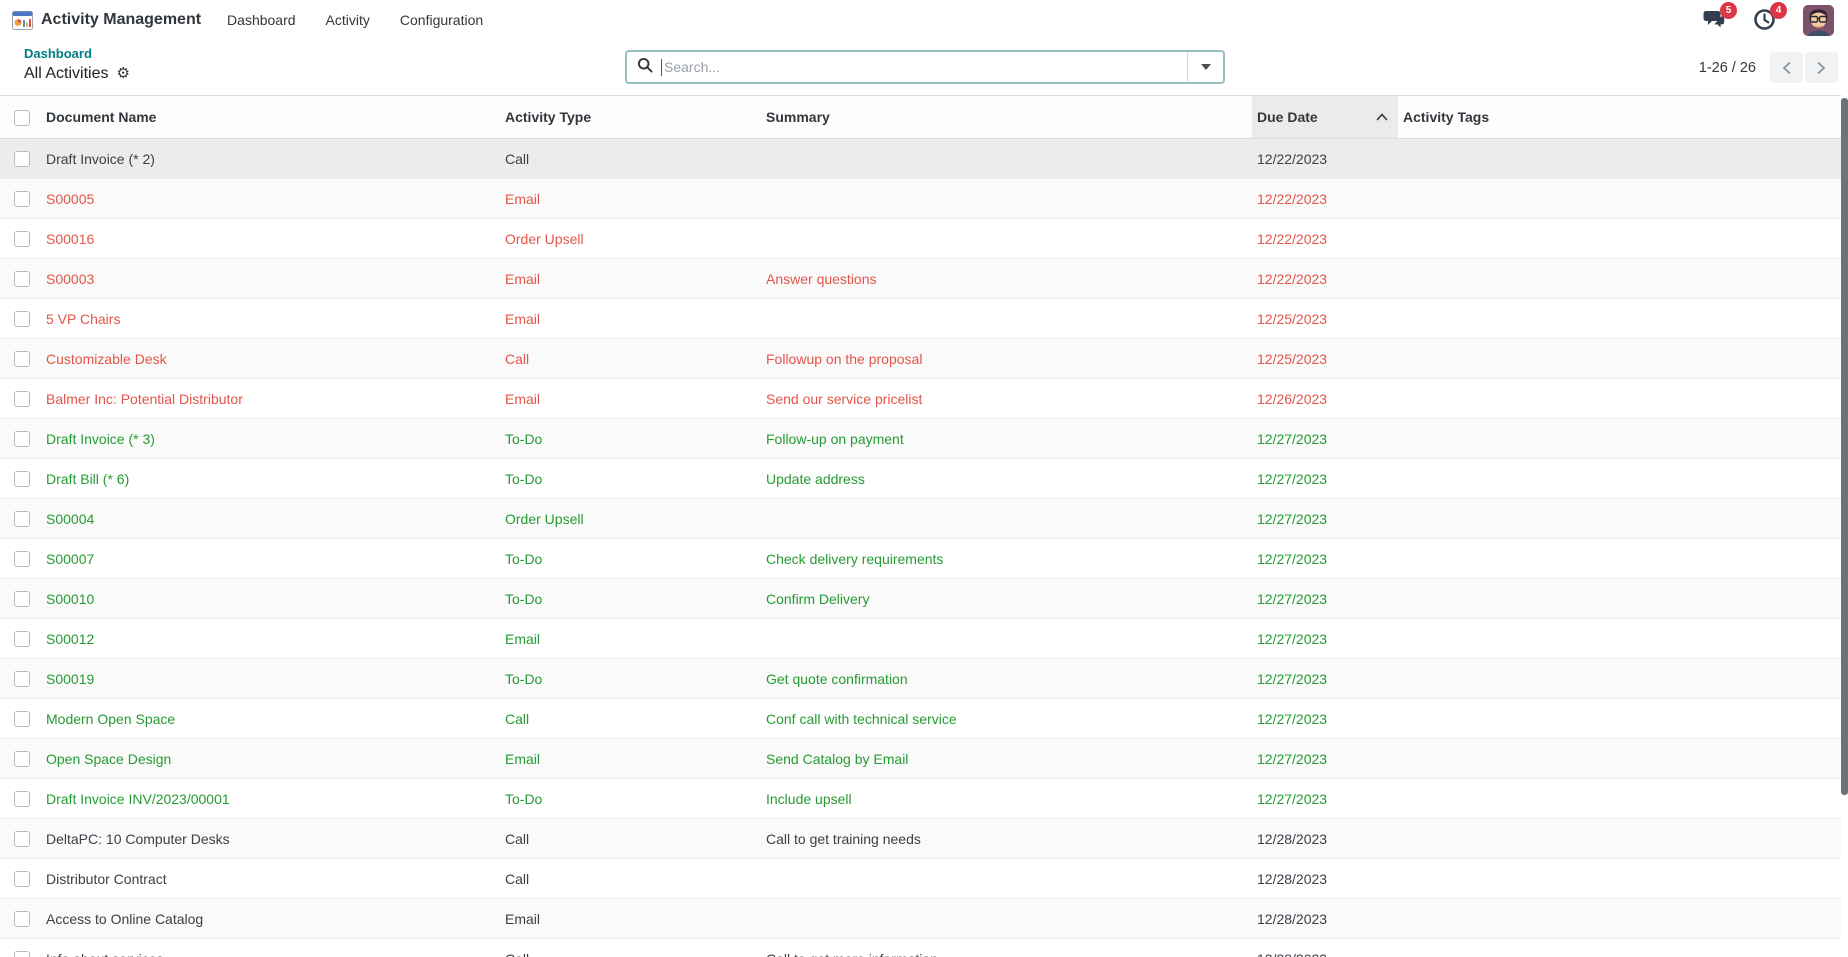  I want to click on cell-document-name: S00003, so click(70, 278).